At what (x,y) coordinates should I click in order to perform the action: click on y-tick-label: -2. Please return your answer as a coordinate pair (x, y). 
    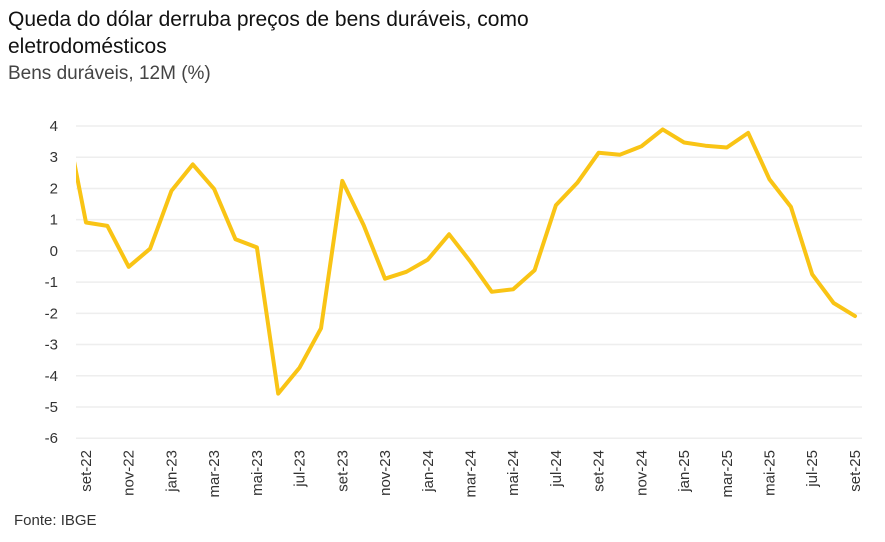
    Looking at the image, I should click on (51, 313).